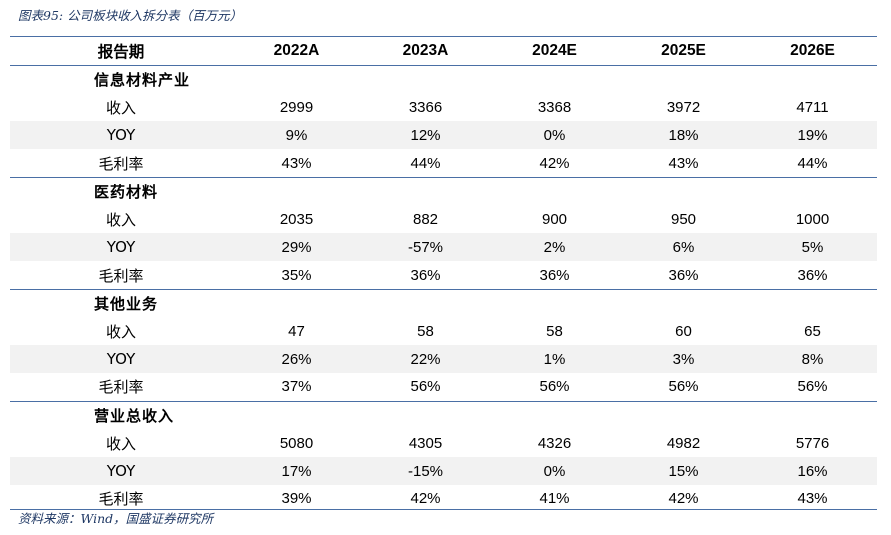  Describe the element at coordinates (812, 331) in the screenshot. I see `value-cell: 65` at that location.